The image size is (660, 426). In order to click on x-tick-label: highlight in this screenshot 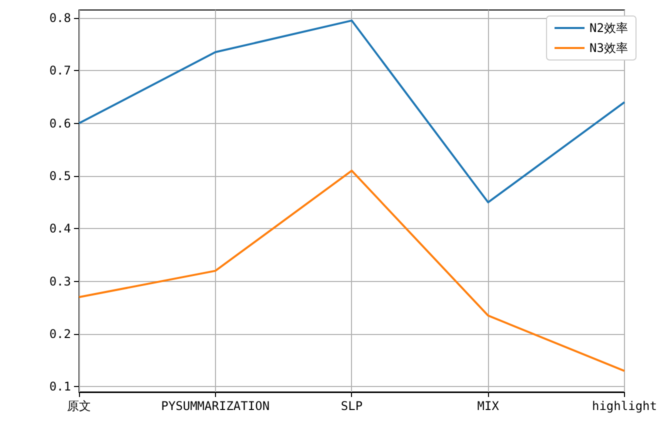, I will do `click(625, 406)`.